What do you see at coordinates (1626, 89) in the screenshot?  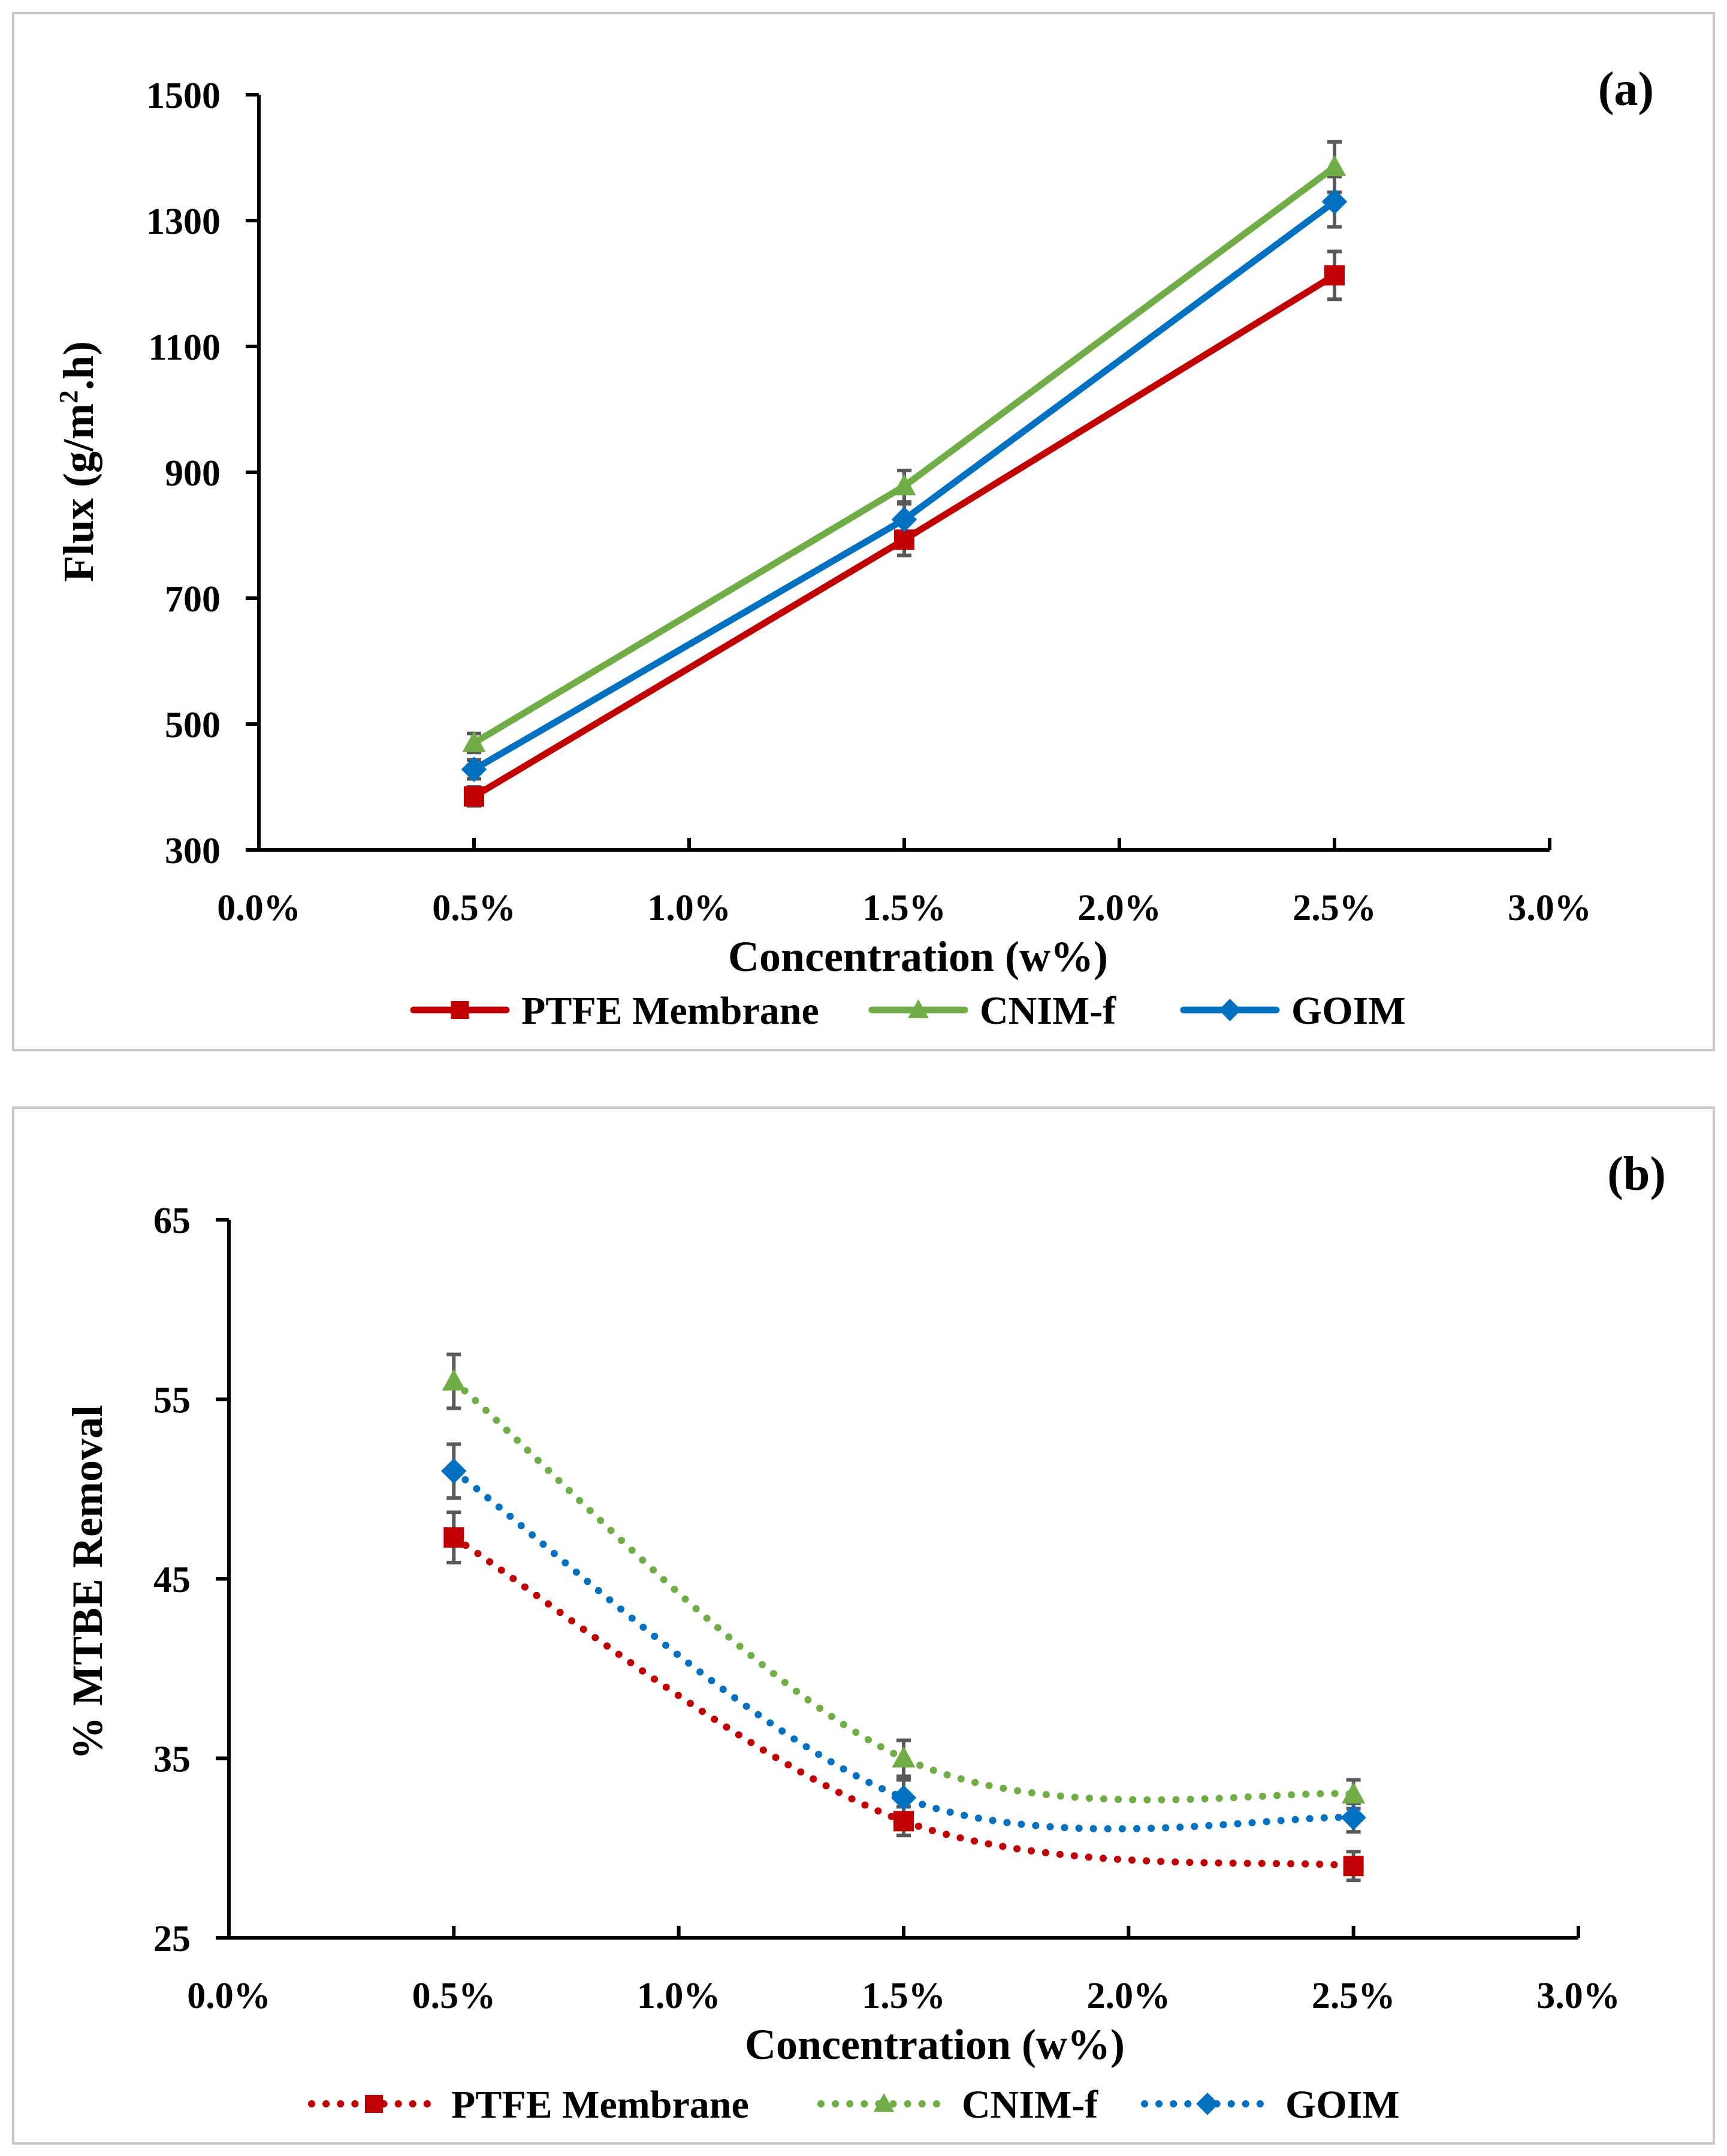 I see `panel-a-label: (a)` at bounding box center [1626, 89].